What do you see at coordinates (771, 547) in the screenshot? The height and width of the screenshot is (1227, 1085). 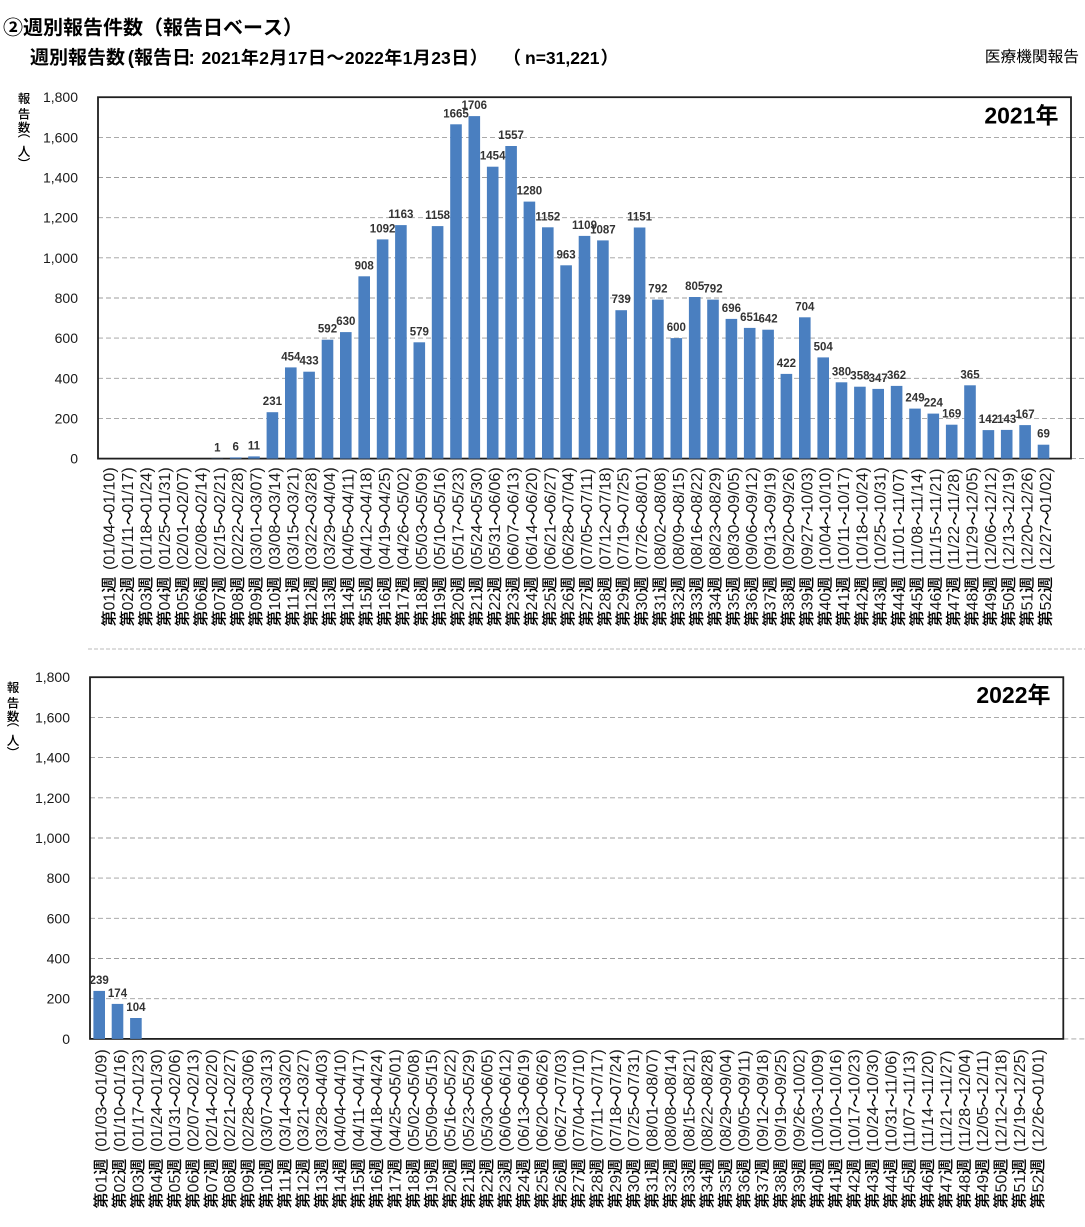 I see `svg-text: (09/13` at bounding box center [771, 547].